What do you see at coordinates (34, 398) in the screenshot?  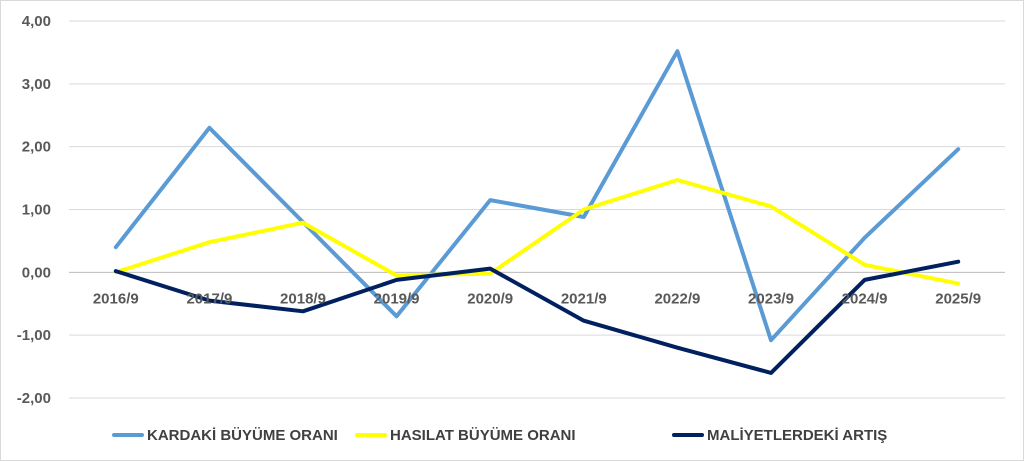 I see `y-tick-label: -2,00` at bounding box center [34, 398].